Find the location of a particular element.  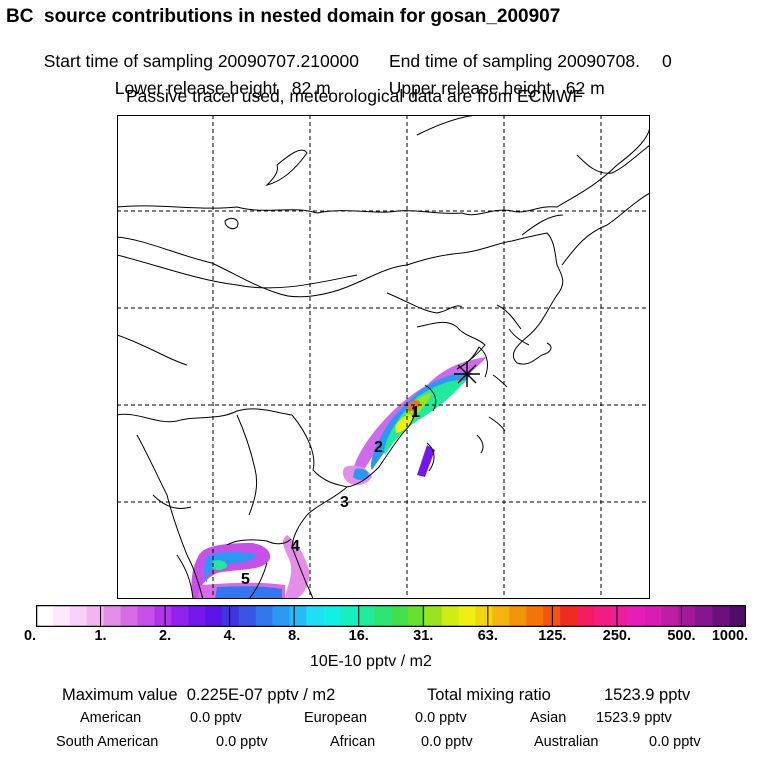

region-label-1: 1 is located at coordinates (415, 412).